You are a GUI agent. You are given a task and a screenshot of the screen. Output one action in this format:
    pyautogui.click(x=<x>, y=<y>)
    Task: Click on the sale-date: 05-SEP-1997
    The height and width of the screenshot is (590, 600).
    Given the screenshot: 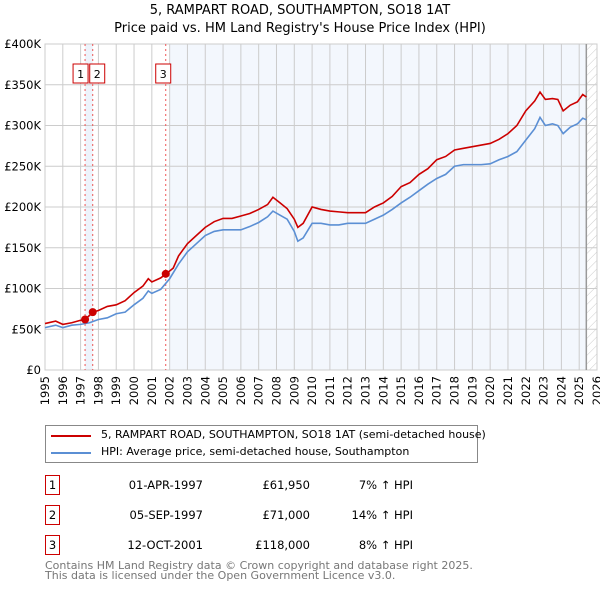 What is the action you would take?
    pyautogui.click(x=166, y=515)
    